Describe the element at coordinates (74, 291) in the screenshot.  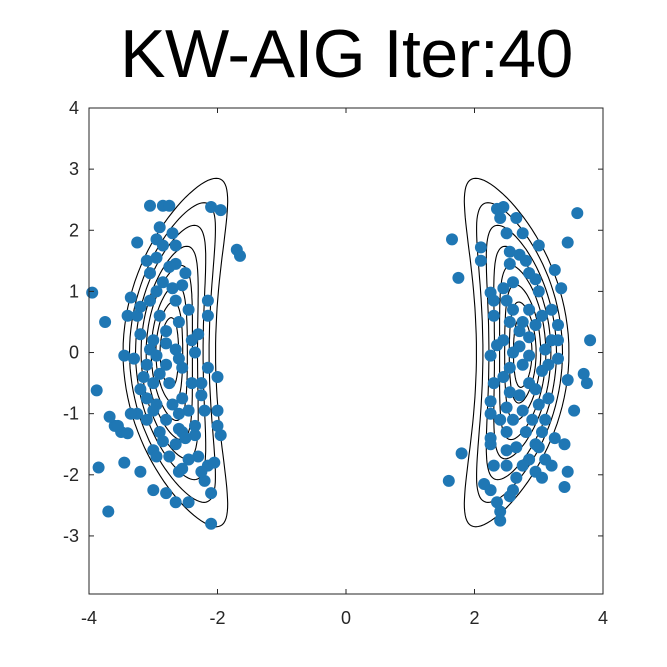
I see `y-tick-label: 1` at that location.